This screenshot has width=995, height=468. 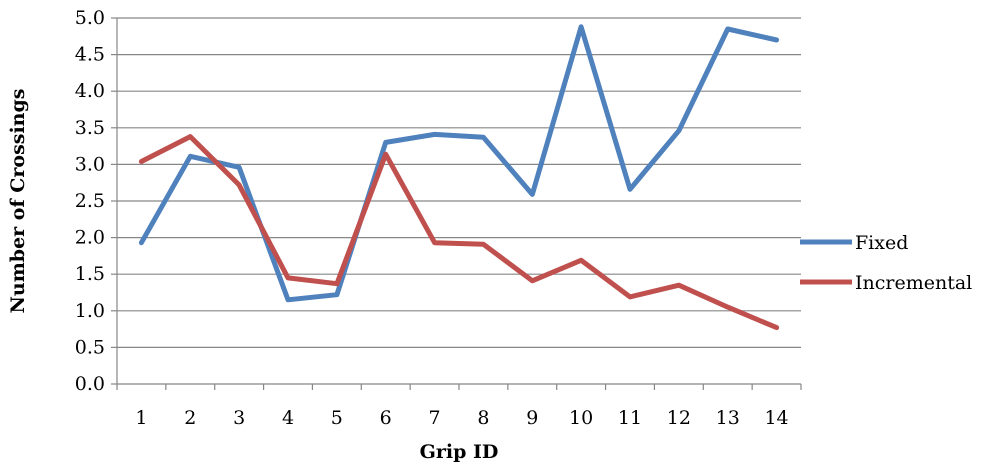 I want to click on y-axis-label: Number of Crossings, so click(x=18, y=201).